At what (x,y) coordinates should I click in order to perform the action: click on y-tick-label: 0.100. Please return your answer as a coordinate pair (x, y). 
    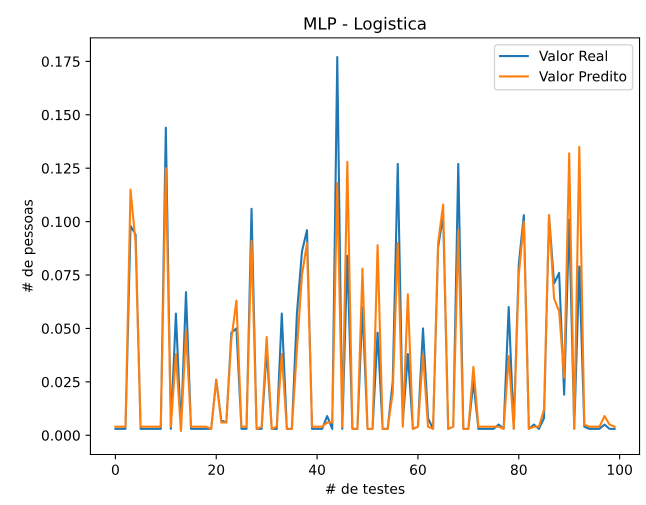
    Looking at the image, I should click on (61, 222).